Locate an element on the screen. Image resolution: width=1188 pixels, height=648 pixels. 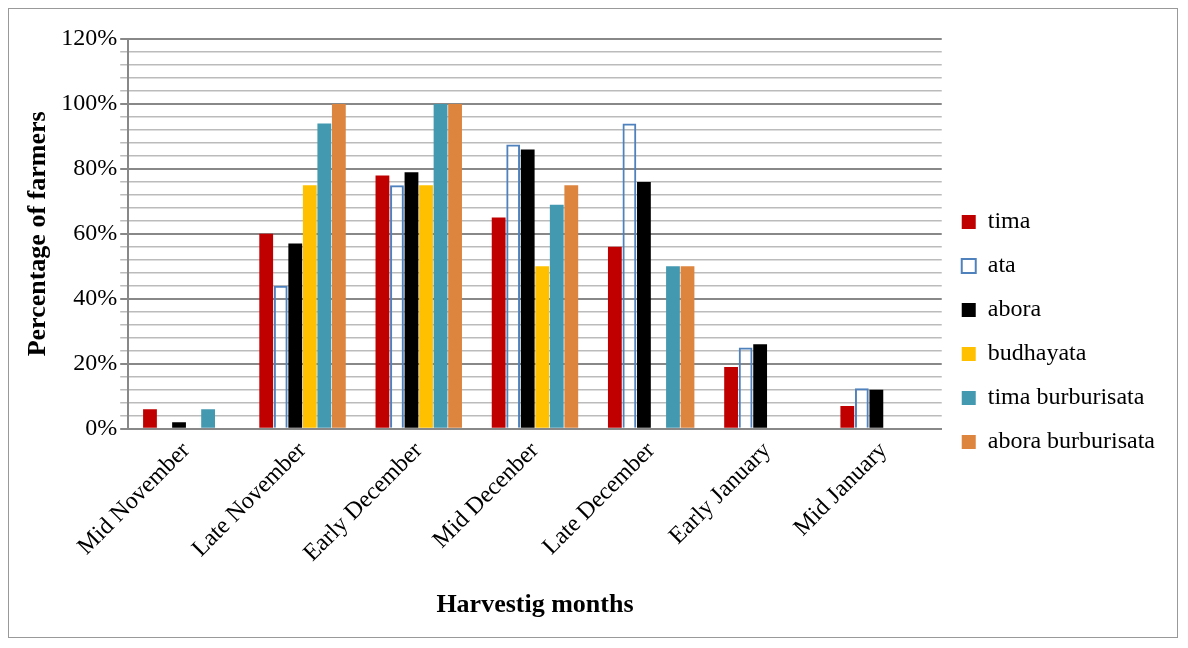
legend-label: tima is located at coordinates (1009, 220).